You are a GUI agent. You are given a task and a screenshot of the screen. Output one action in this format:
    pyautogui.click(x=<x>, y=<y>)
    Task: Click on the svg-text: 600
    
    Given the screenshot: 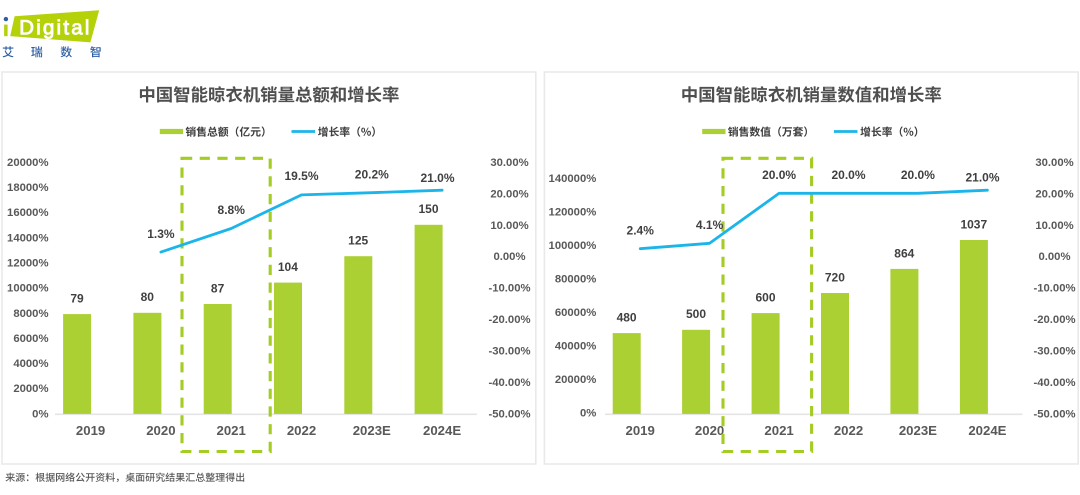 What is the action you would take?
    pyautogui.click(x=765, y=298)
    